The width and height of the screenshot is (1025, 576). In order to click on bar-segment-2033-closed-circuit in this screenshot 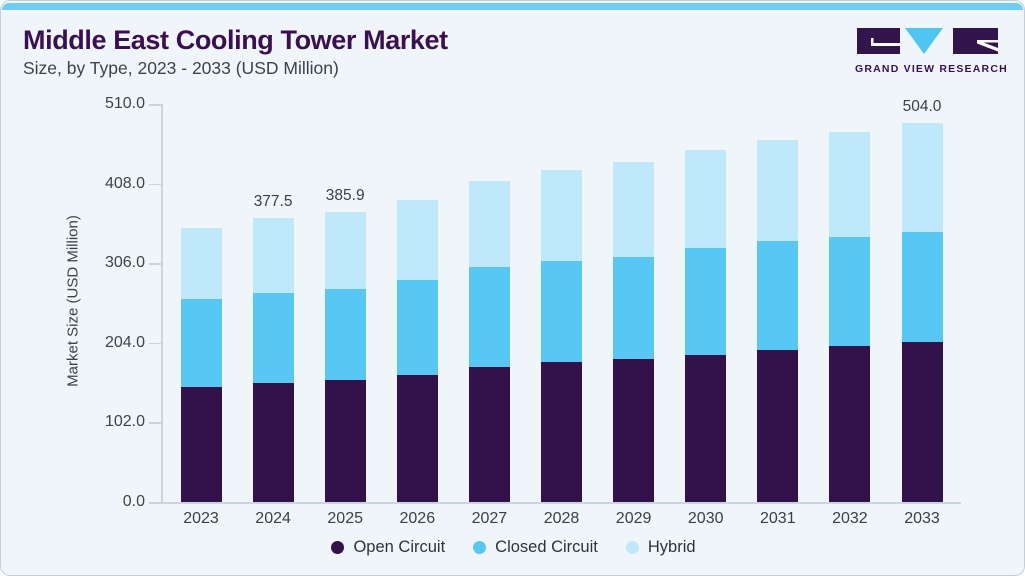, I will do `click(922, 286)`.